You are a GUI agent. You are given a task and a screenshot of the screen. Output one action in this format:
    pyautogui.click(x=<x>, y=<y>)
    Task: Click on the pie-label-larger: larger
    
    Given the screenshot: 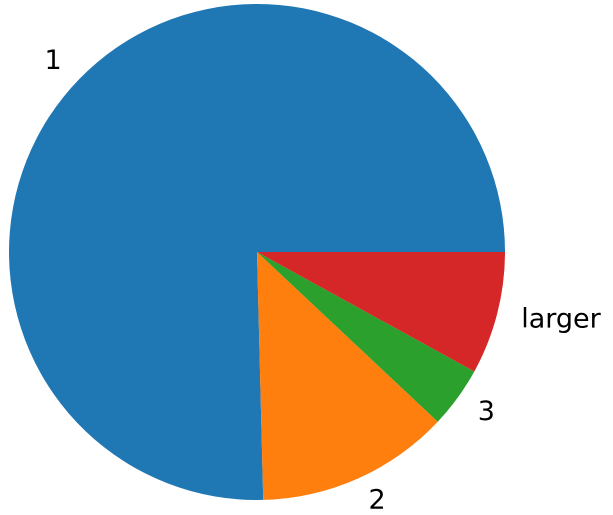 What is the action you would take?
    pyautogui.click(x=561, y=318)
    